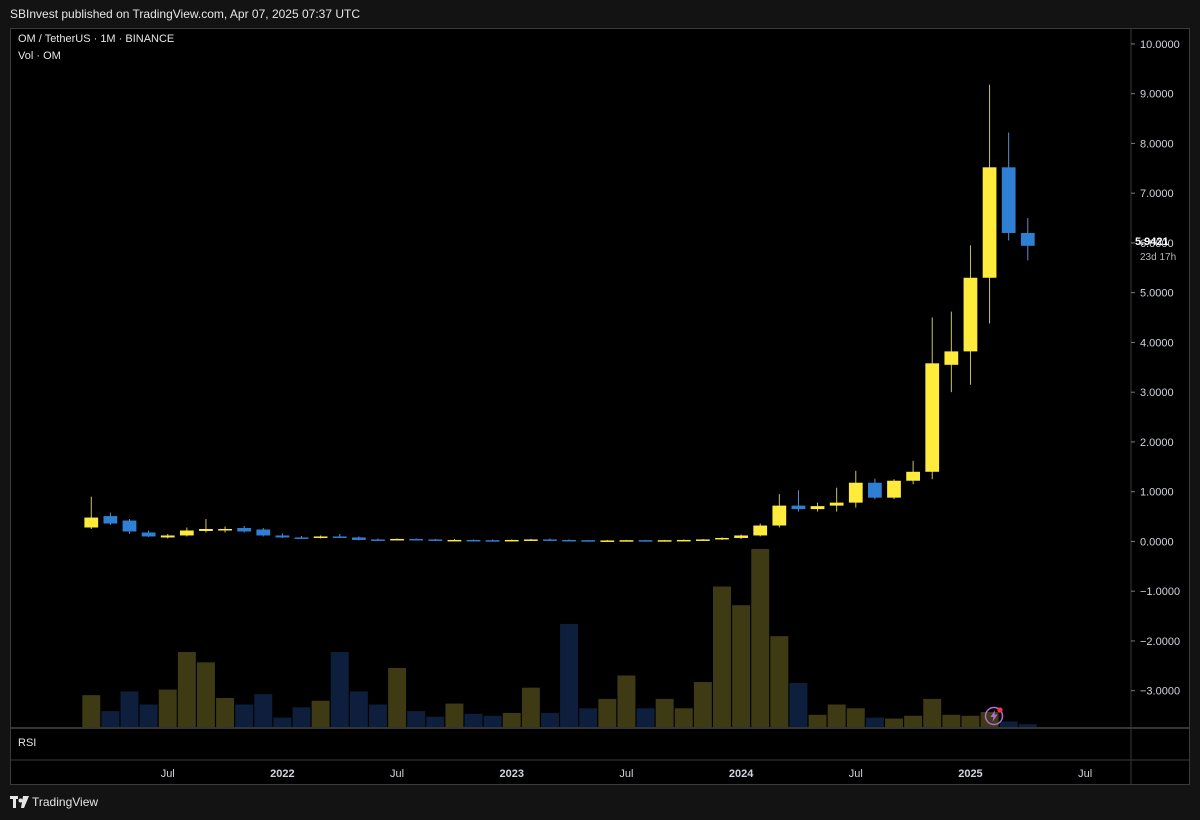 The height and width of the screenshot is (820, 1200). What do you see at coordinates (1160, 45) in the screenshot?
I see `price-tick-label: 10.0000` at bounding box center [1160, 45].